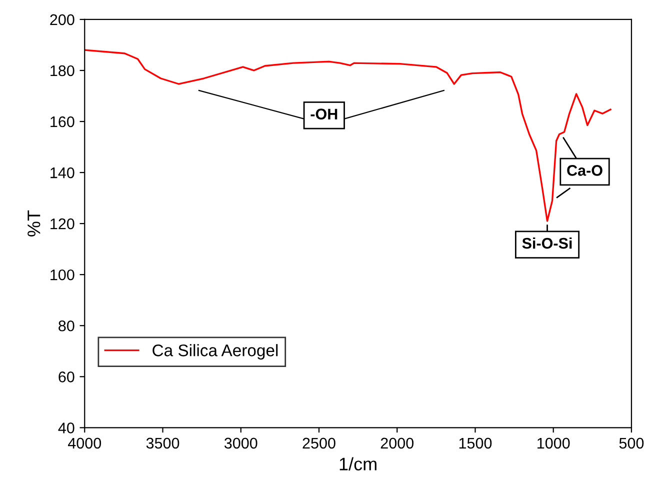 The image size is (651, 486). I want to click on annotation: Si-O-Si, so click(547, 243).